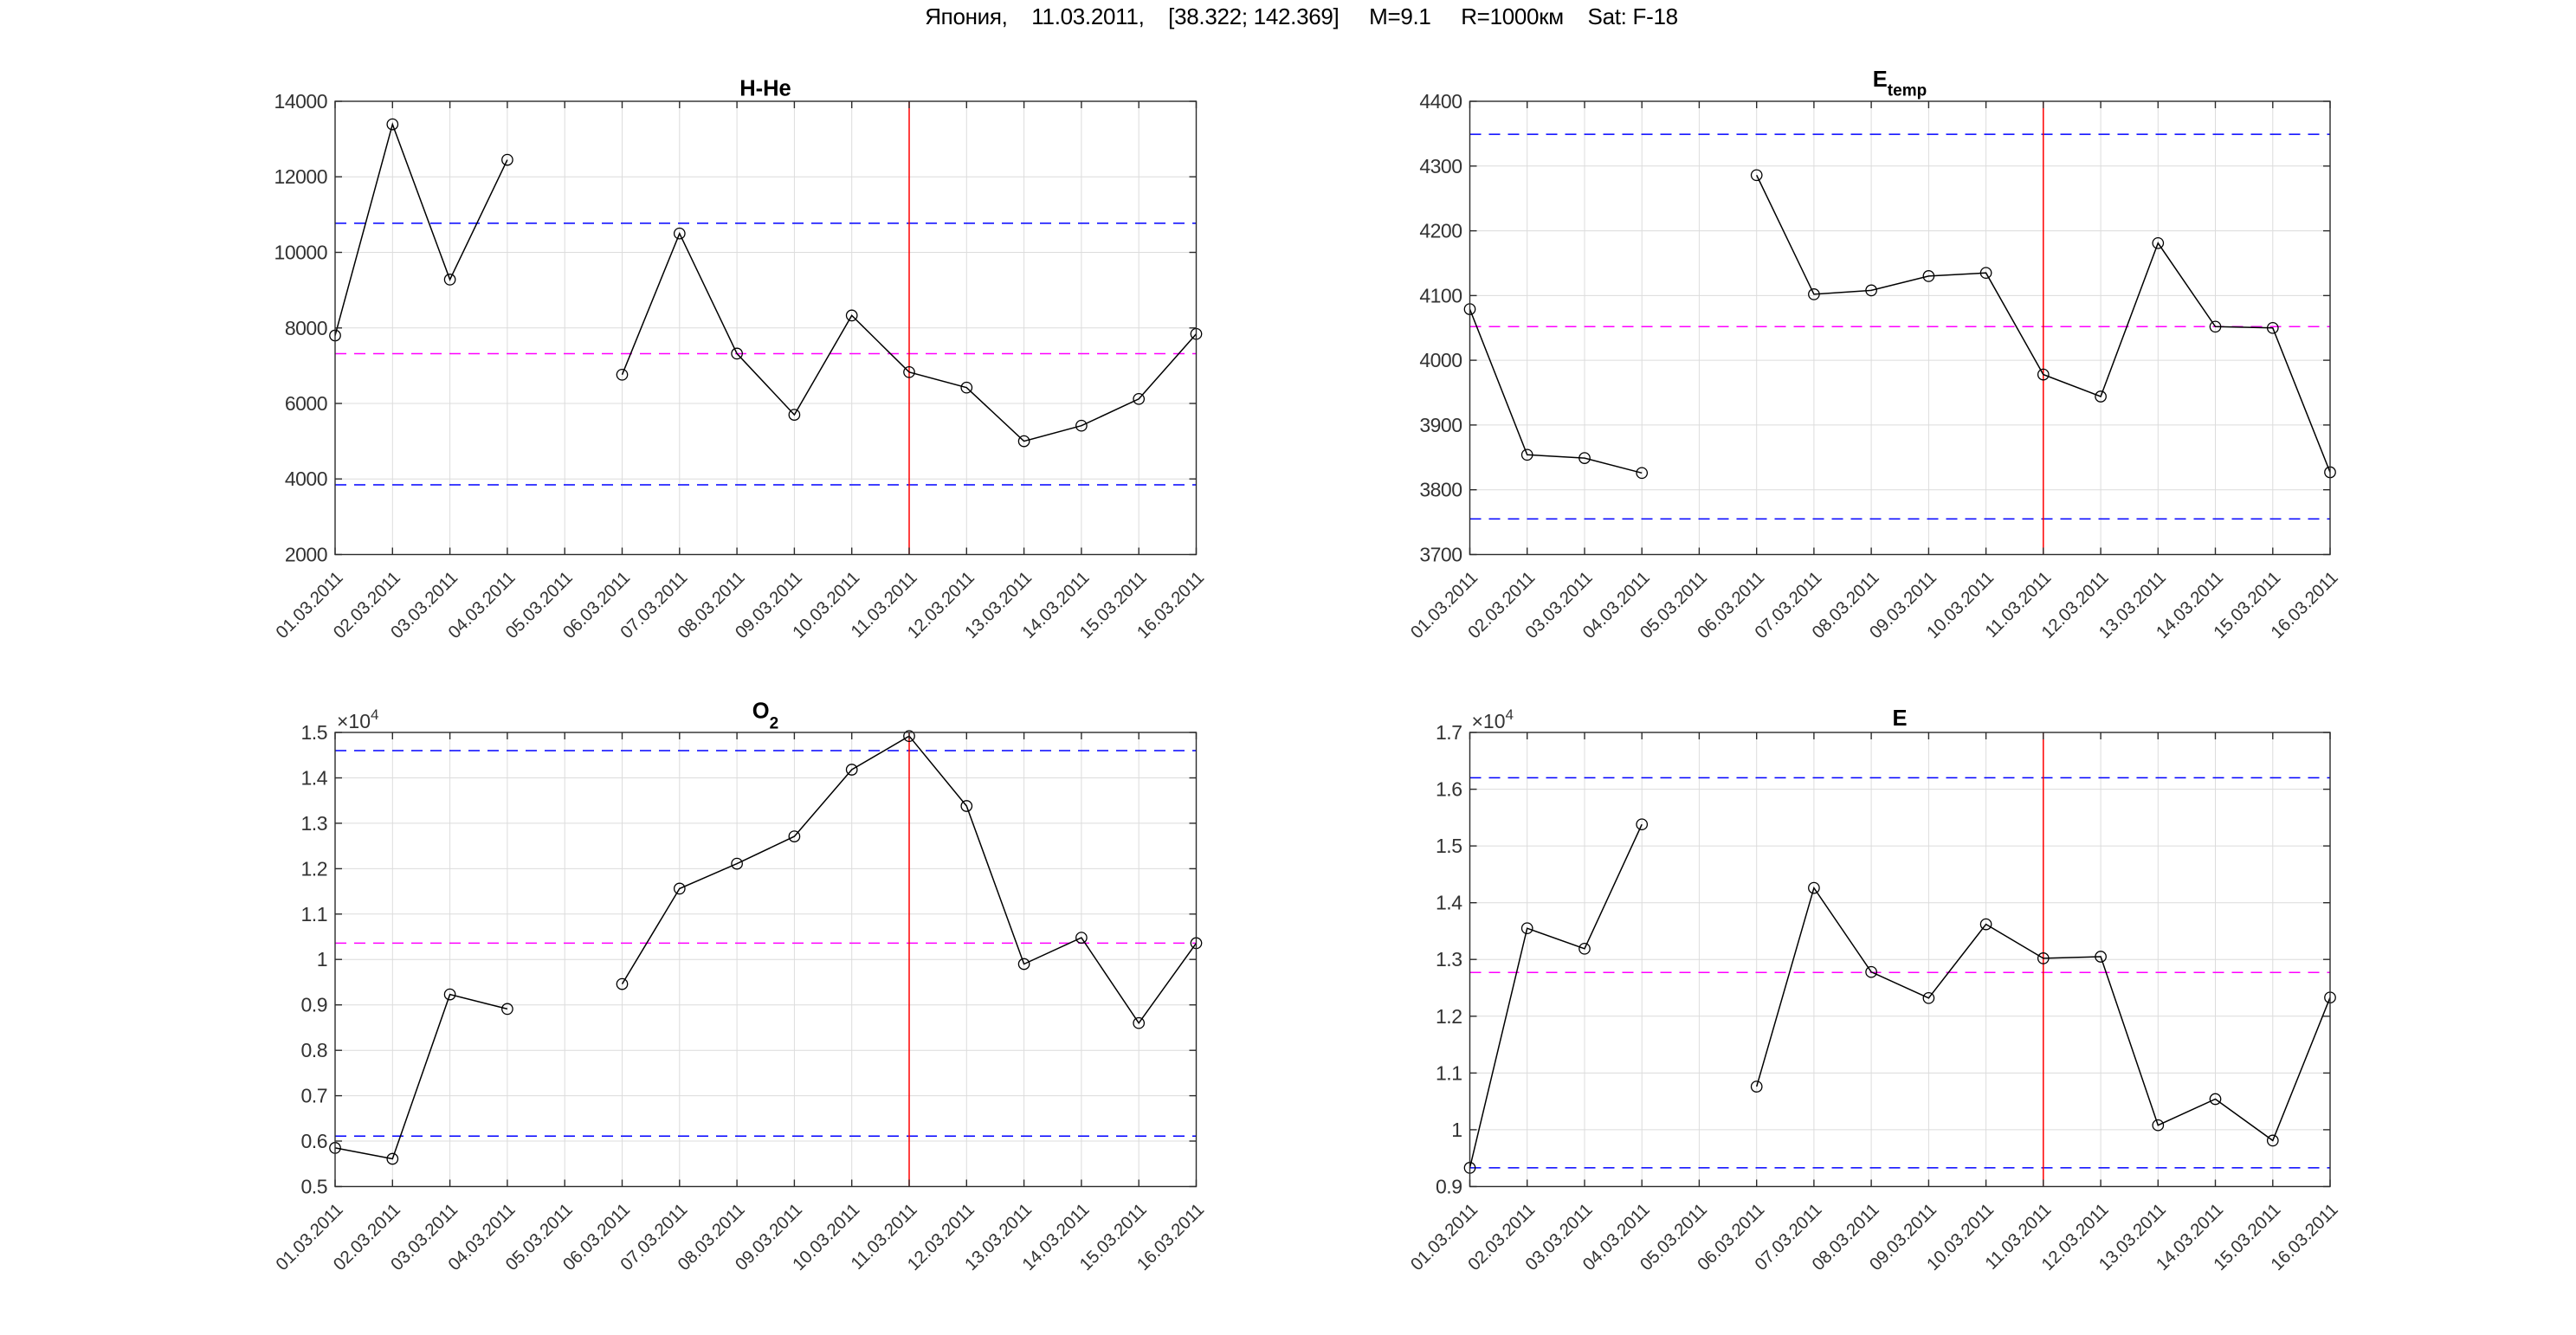  I want to click on svg-text: 0.8, so click(314, 1050).